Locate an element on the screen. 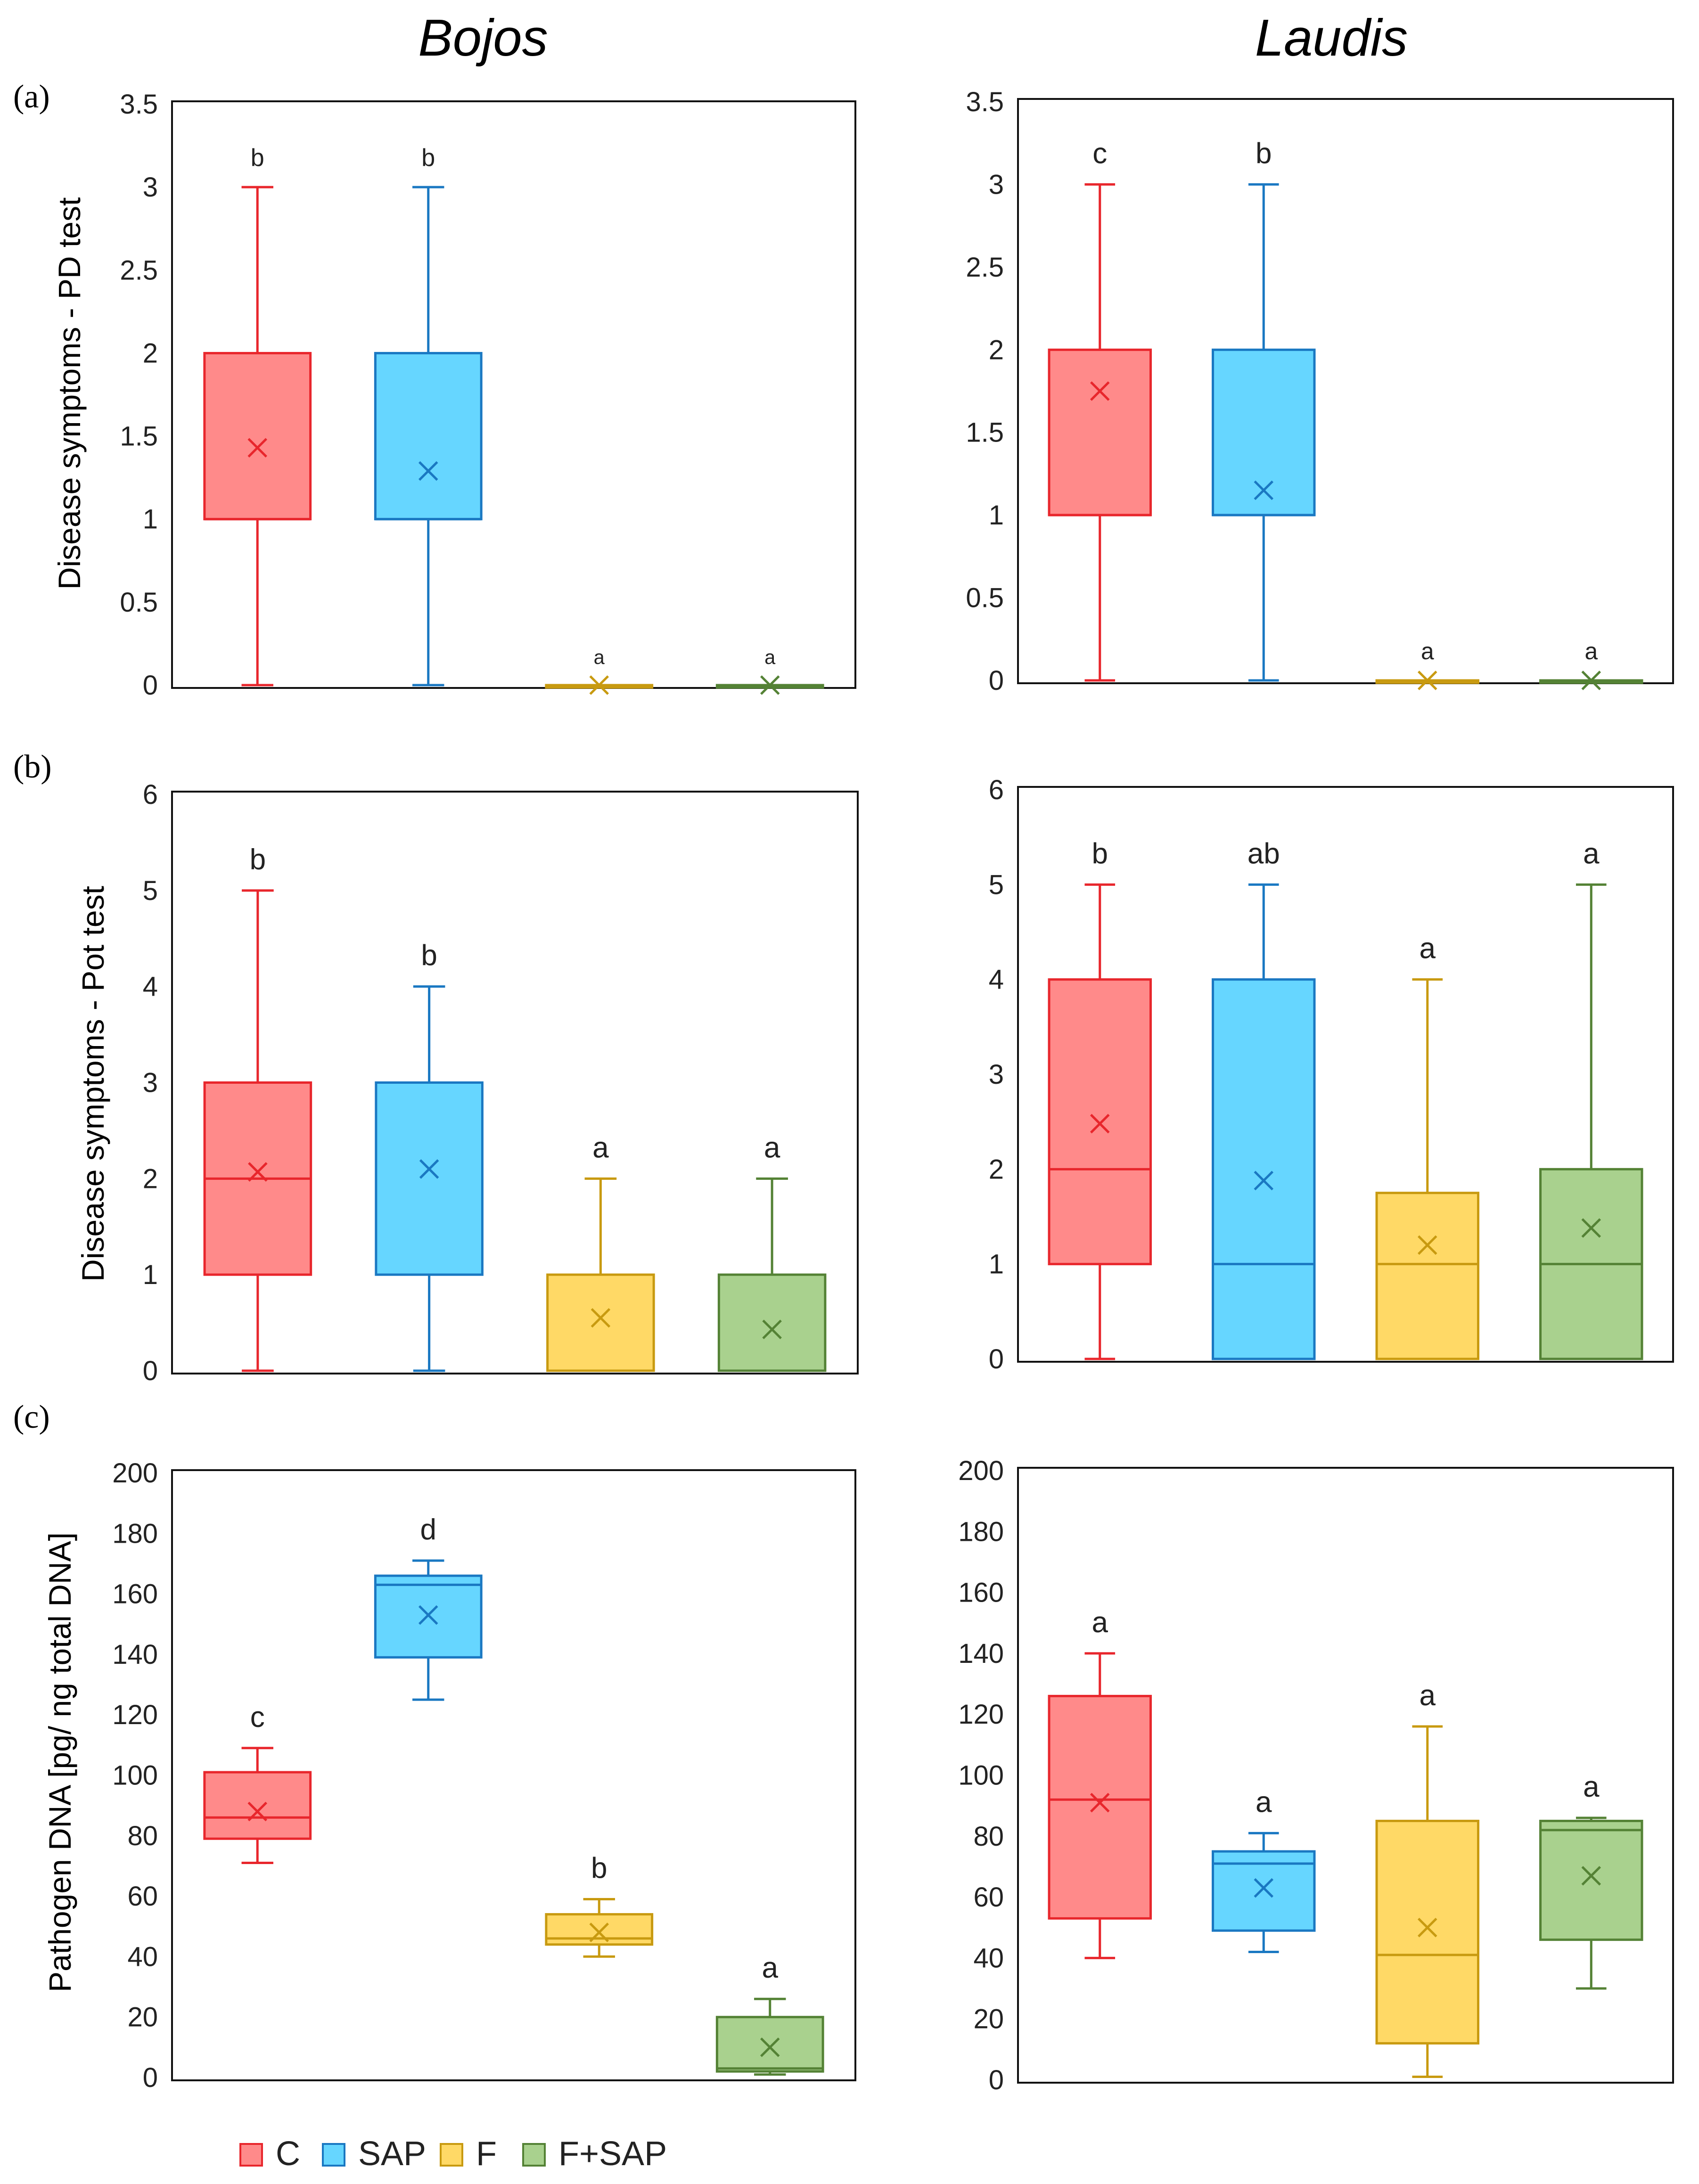 Image resolution: width=1699 pixels, height=2184 pixels. chart-c-bojos: 0 20 40 60 80 100 120 140 160 180 200 c d b a is located at coordinates (484, 1775).